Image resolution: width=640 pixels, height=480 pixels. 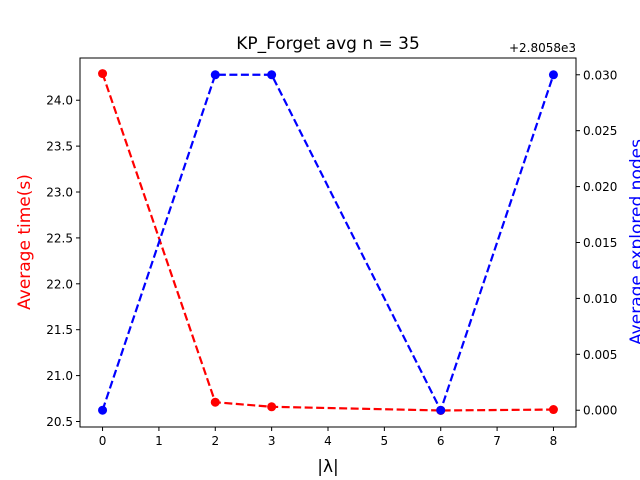 What do you see at coordinates (328, 441) in the screenshot?
I see `x-tick-label: 4` at bounding box center [328, 441].